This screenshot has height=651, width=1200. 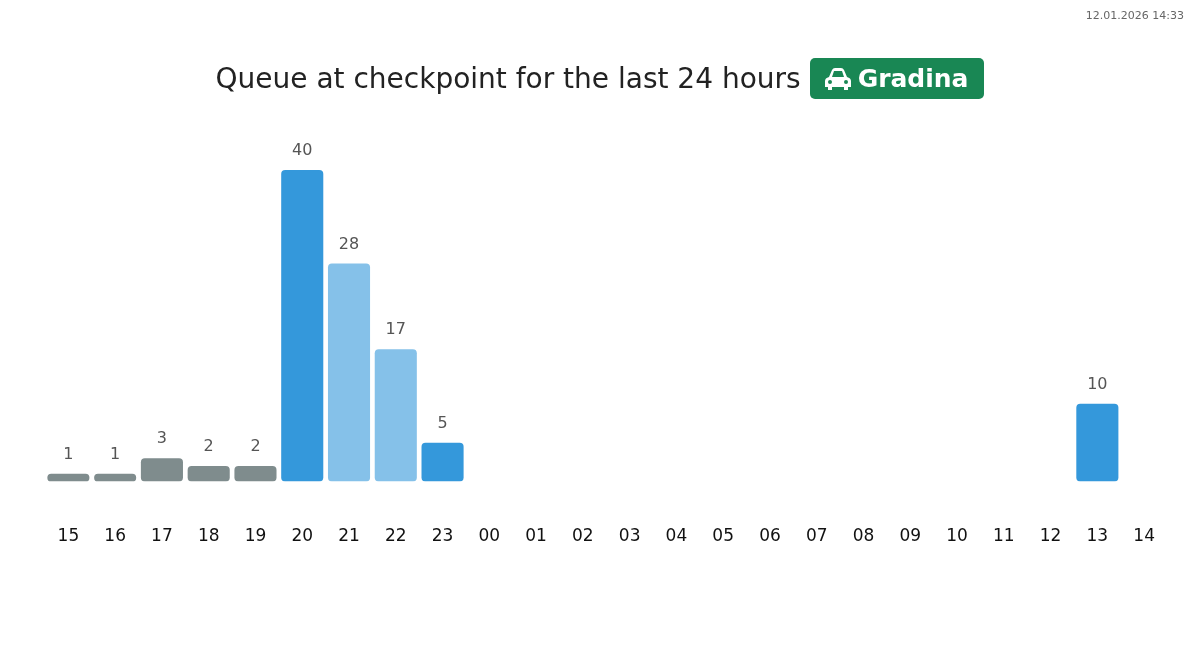 What do you see at coordinates (208, 535) in the screenshot?
I see `x-tick-label: 18` at bounding box center [208, 535].